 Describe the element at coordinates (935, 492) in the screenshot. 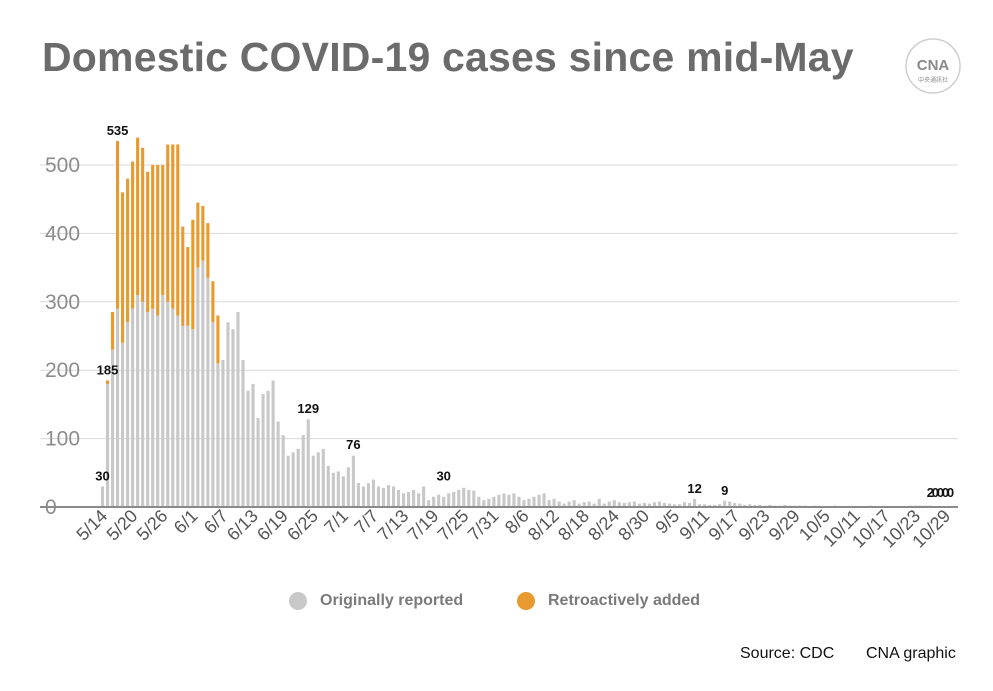

I see `data-label: 0` at that location.